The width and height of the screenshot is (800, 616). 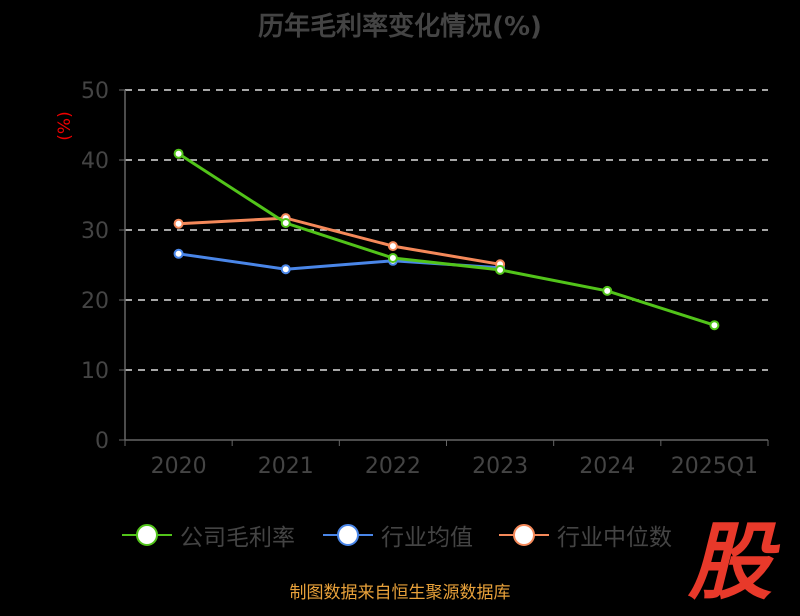 What do you see at coordinates (237, 538) in the screenshot?
I see `legend-label: 公司毛利率` at bounding box center [237, 538].